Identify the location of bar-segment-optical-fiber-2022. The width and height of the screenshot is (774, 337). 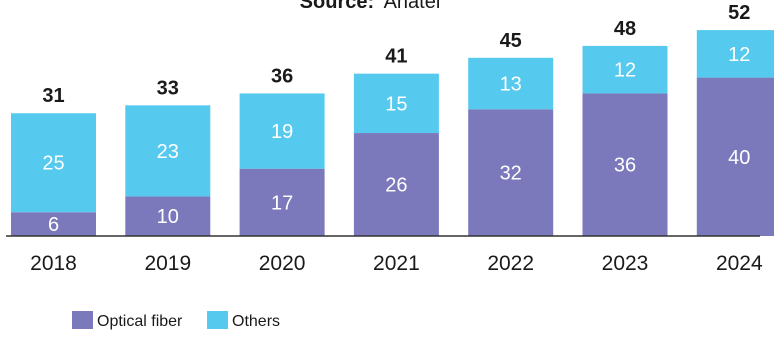
(511, 172).